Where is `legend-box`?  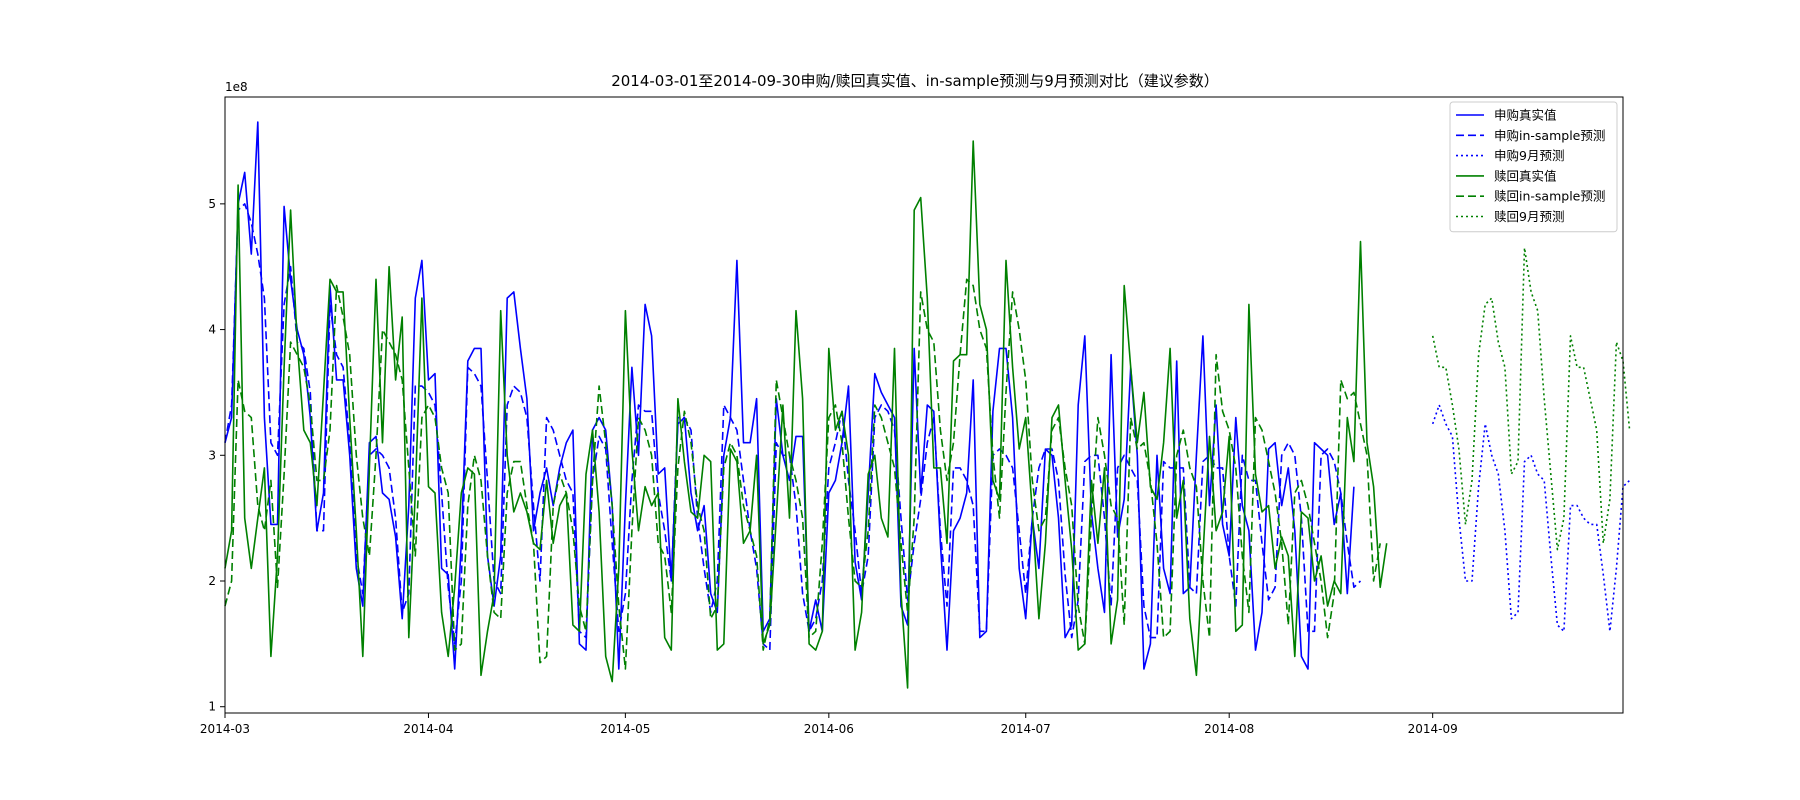 legend-box is located at coordinates (1533, 167).